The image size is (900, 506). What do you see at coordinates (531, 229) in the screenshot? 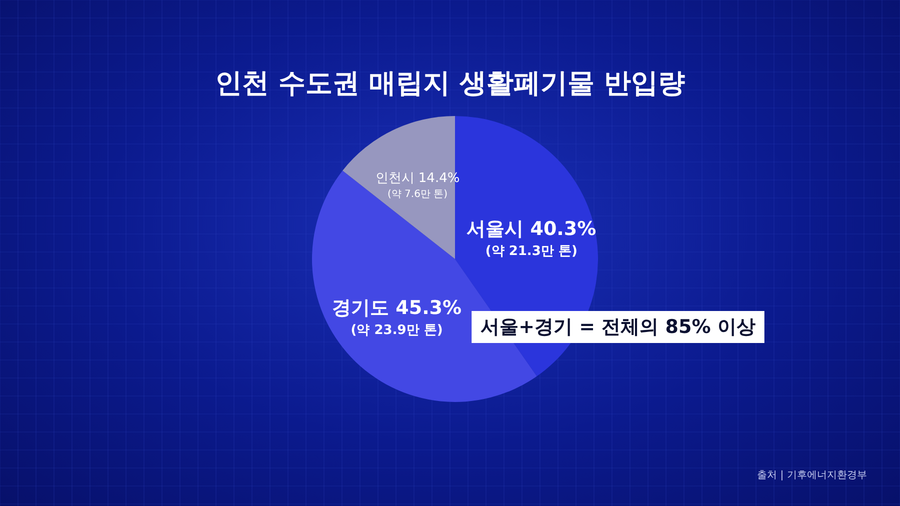
I see `slice-label: 서울시 40.3%` at bounding box center [531, 229].